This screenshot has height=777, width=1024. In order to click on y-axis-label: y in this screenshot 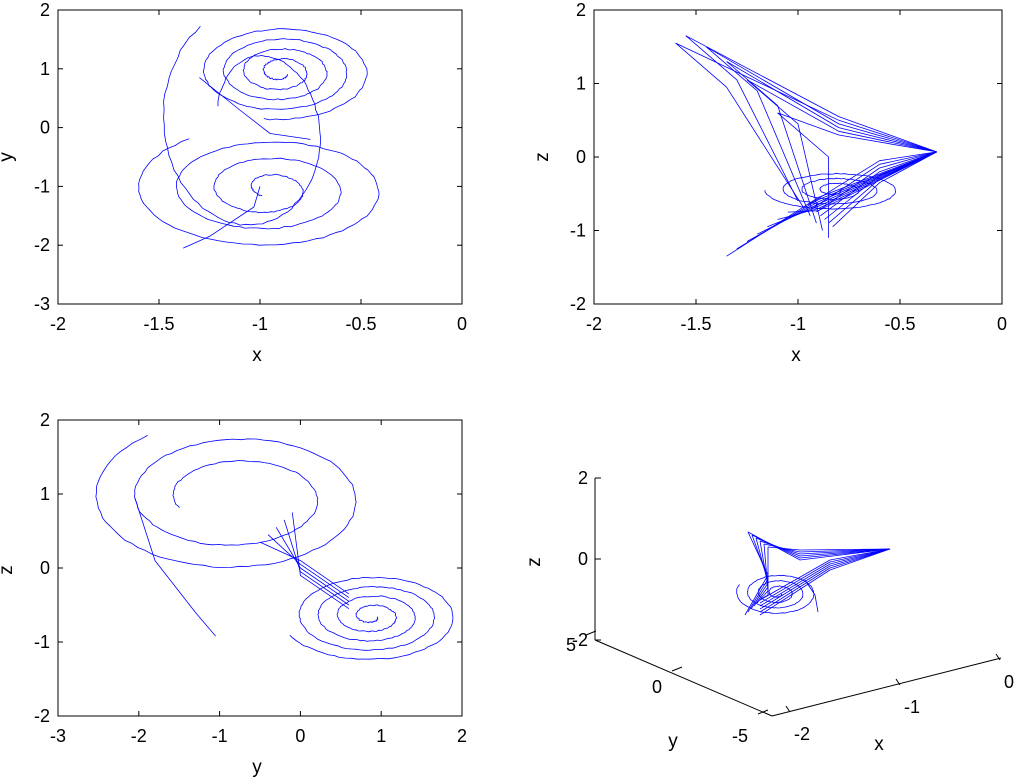, I will do `click(8, 157)`.